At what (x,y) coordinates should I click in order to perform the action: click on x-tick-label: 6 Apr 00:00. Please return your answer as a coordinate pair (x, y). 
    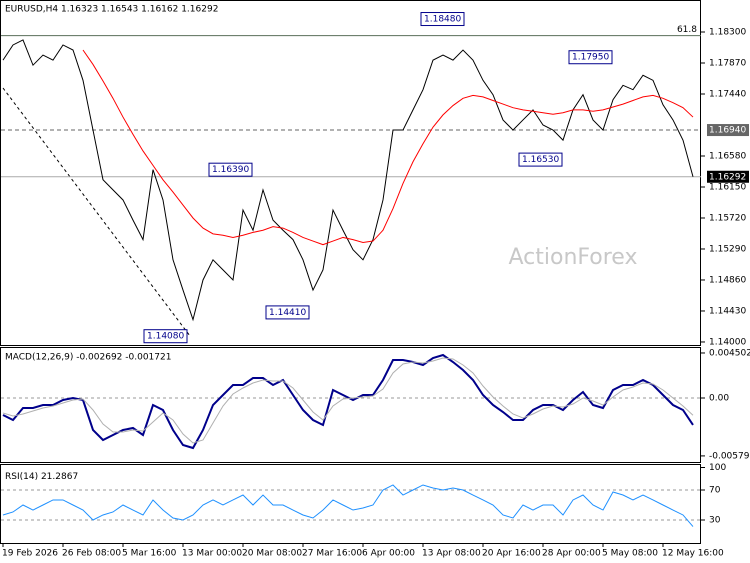
    Looking at the image, I should click on (388, 554).